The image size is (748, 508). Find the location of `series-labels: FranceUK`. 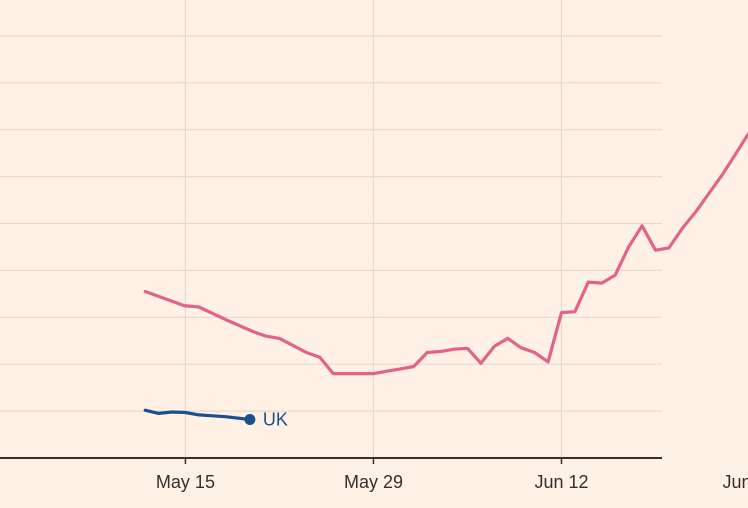

series-labels: FranceUK is located at coordinates (266, 420).